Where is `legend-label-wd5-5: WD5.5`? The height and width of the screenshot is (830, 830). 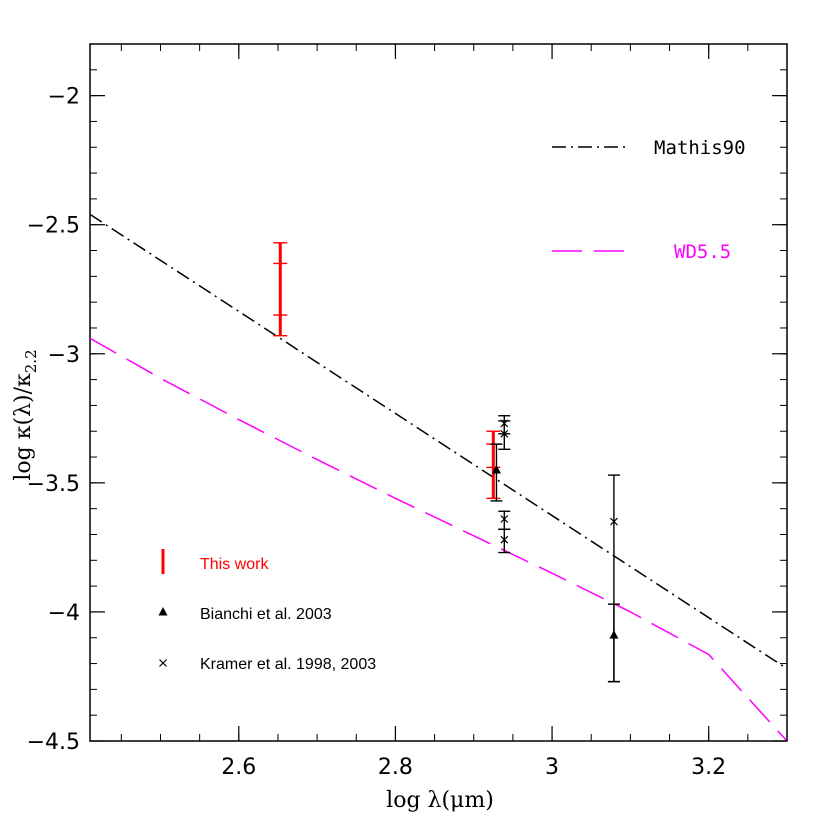 legend-label-wd5-5: WD5.5 is located at coordinates (702, 252).